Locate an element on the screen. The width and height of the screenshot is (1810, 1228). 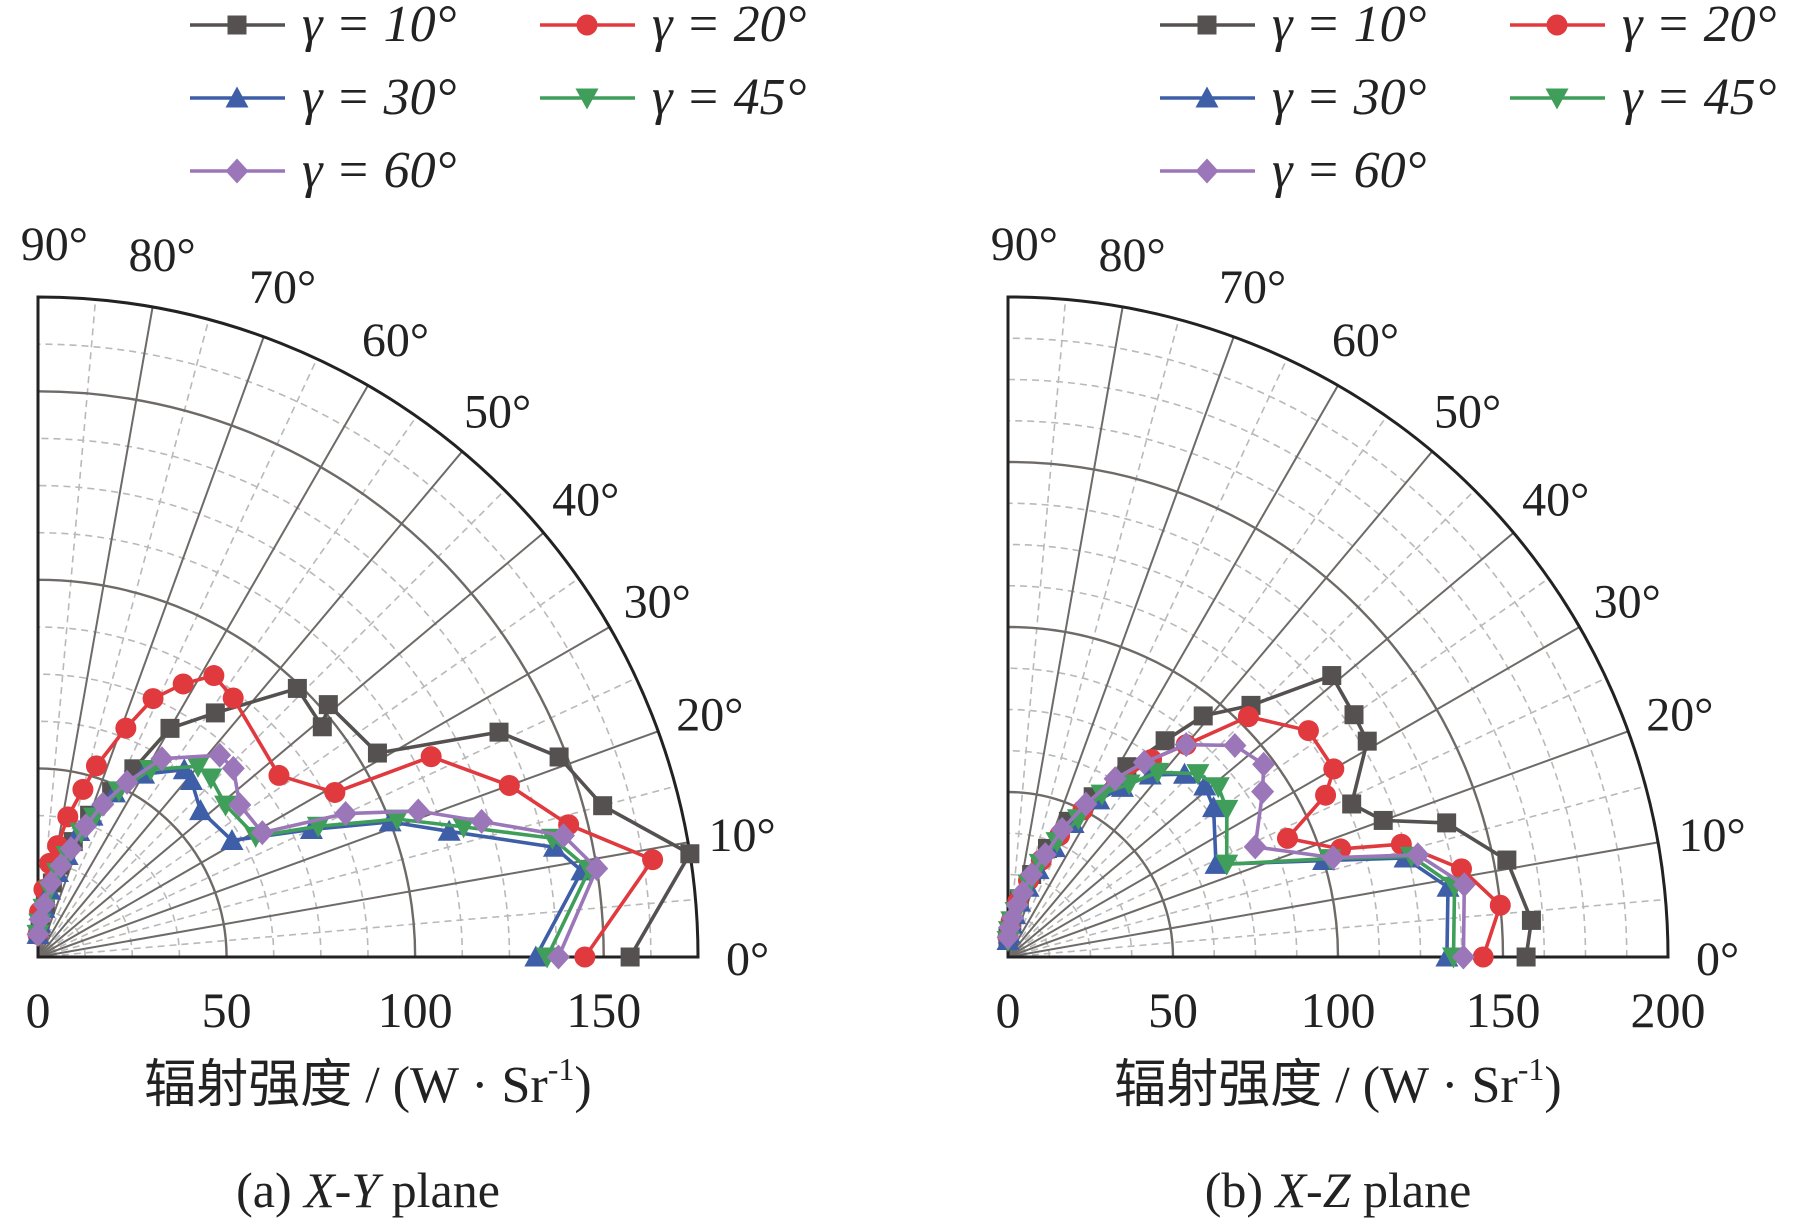
legend-label: γ = 30° is located at coordinates (1349, 97).